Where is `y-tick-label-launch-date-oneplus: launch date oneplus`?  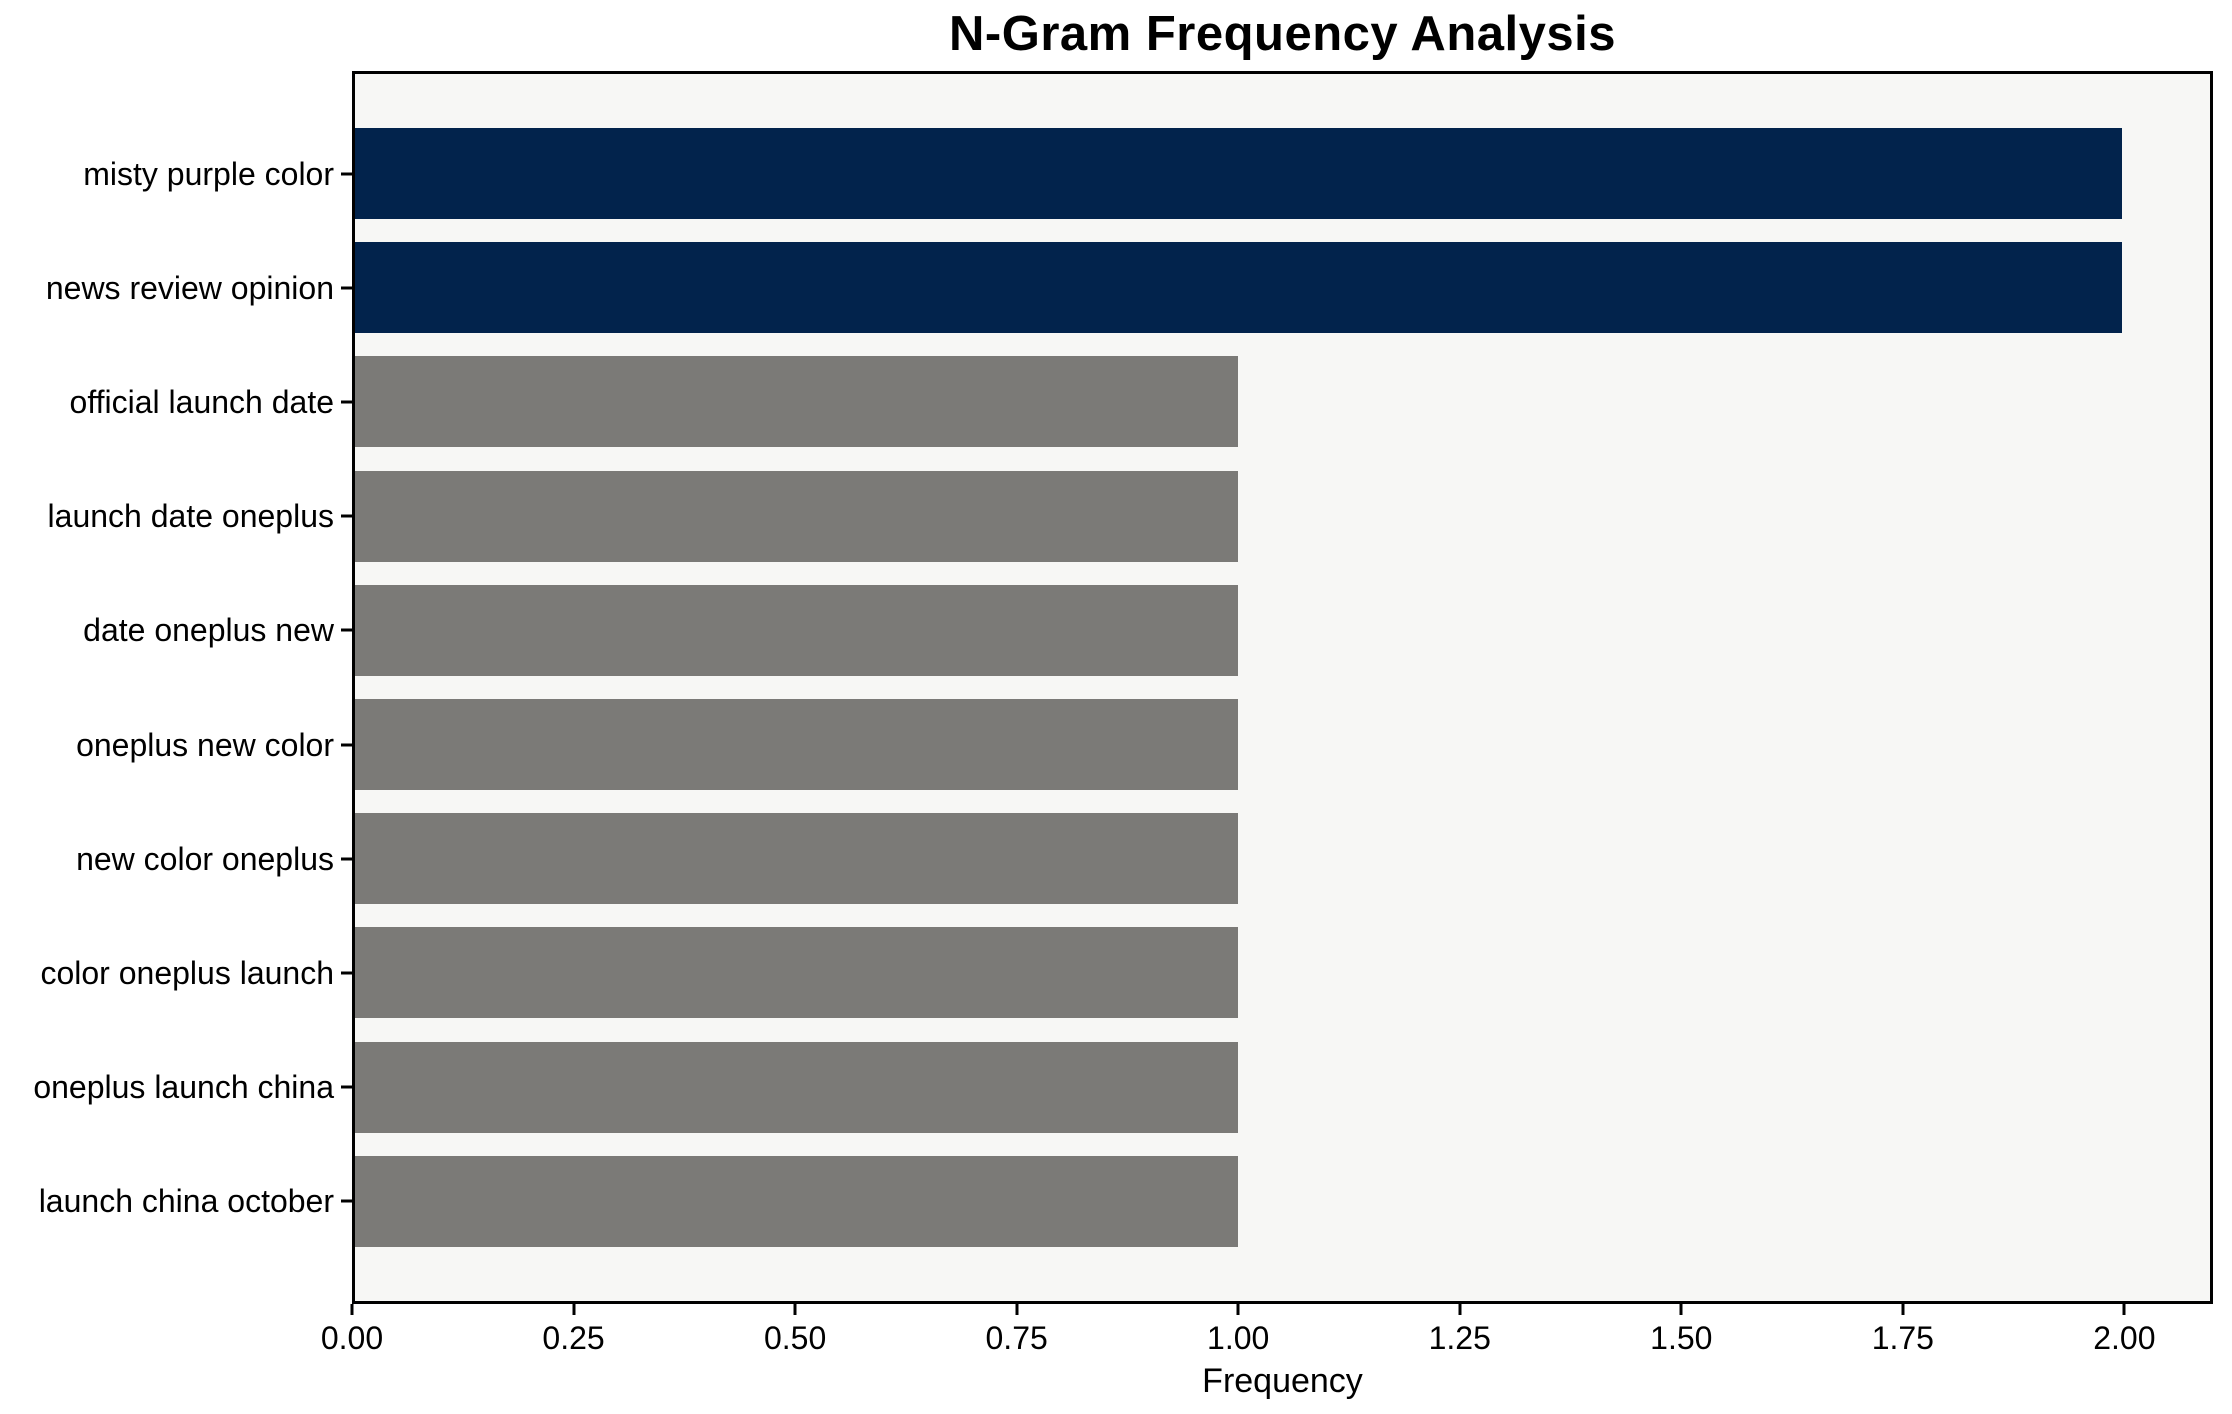 y-tick-label-launch-date-oneplus: launch date oneplus is located at coordinates (190, 516).